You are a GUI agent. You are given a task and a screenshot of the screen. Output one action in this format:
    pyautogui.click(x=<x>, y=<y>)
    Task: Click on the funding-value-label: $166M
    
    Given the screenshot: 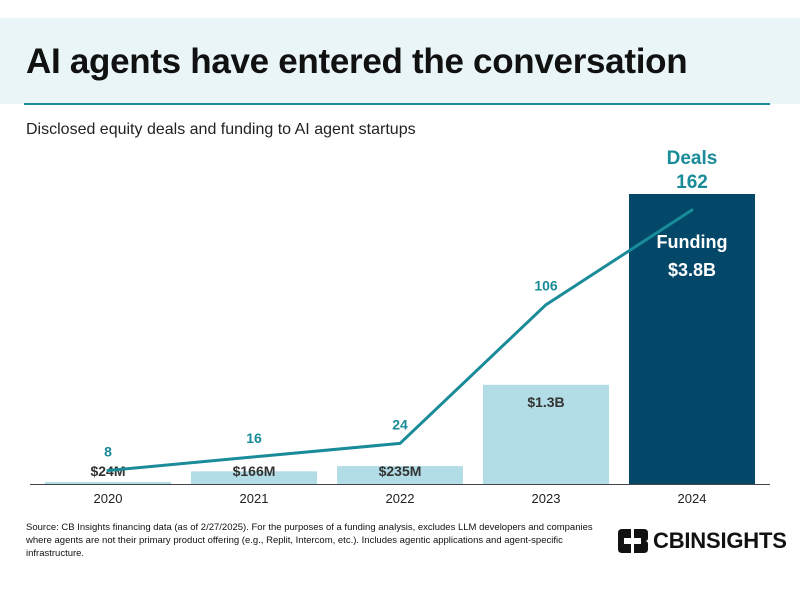 What is the action you would take?
    pyautogui.click(x=254, y=471)
    